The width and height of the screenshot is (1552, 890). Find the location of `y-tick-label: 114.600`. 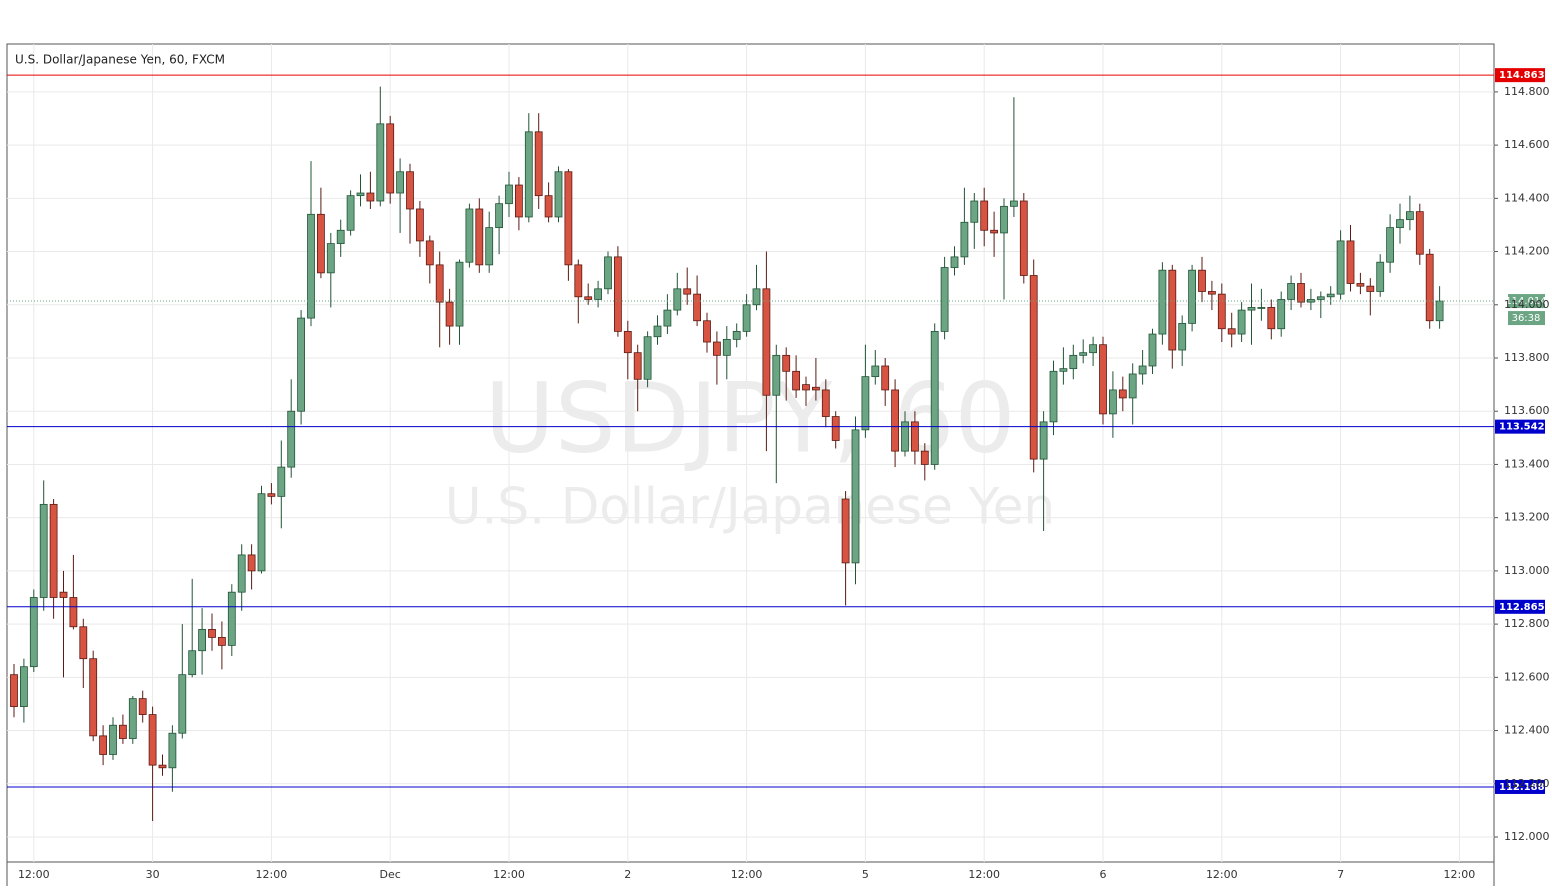

y-tick-label: 114.600 is located at coordinates (1527, 144).